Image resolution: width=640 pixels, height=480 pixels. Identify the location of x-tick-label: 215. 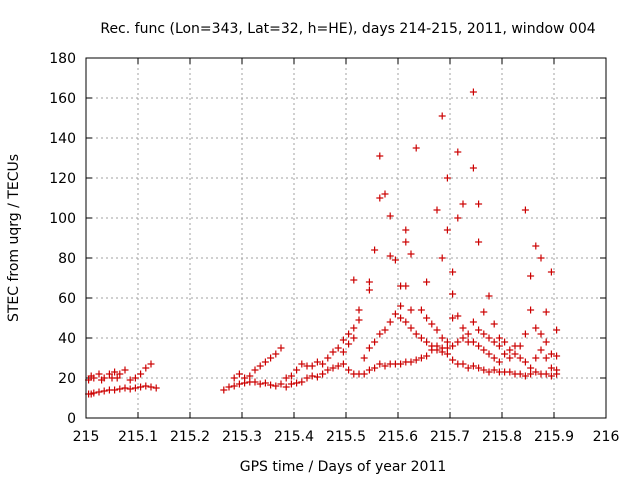
(86, 437).